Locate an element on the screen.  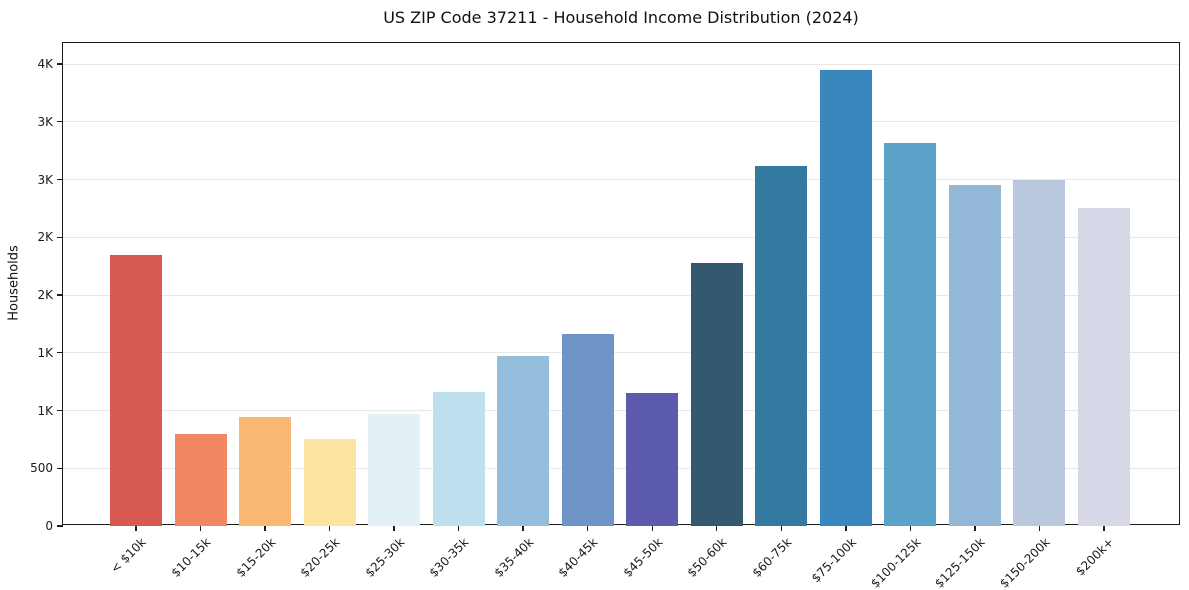
x-tick-label: $75-100k is located at coordinates (833, 560).